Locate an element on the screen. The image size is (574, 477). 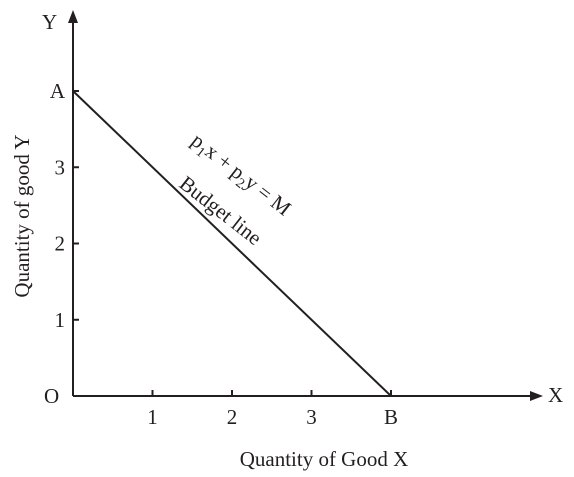
y-tick-label: A is located at coordinates (58, 91).